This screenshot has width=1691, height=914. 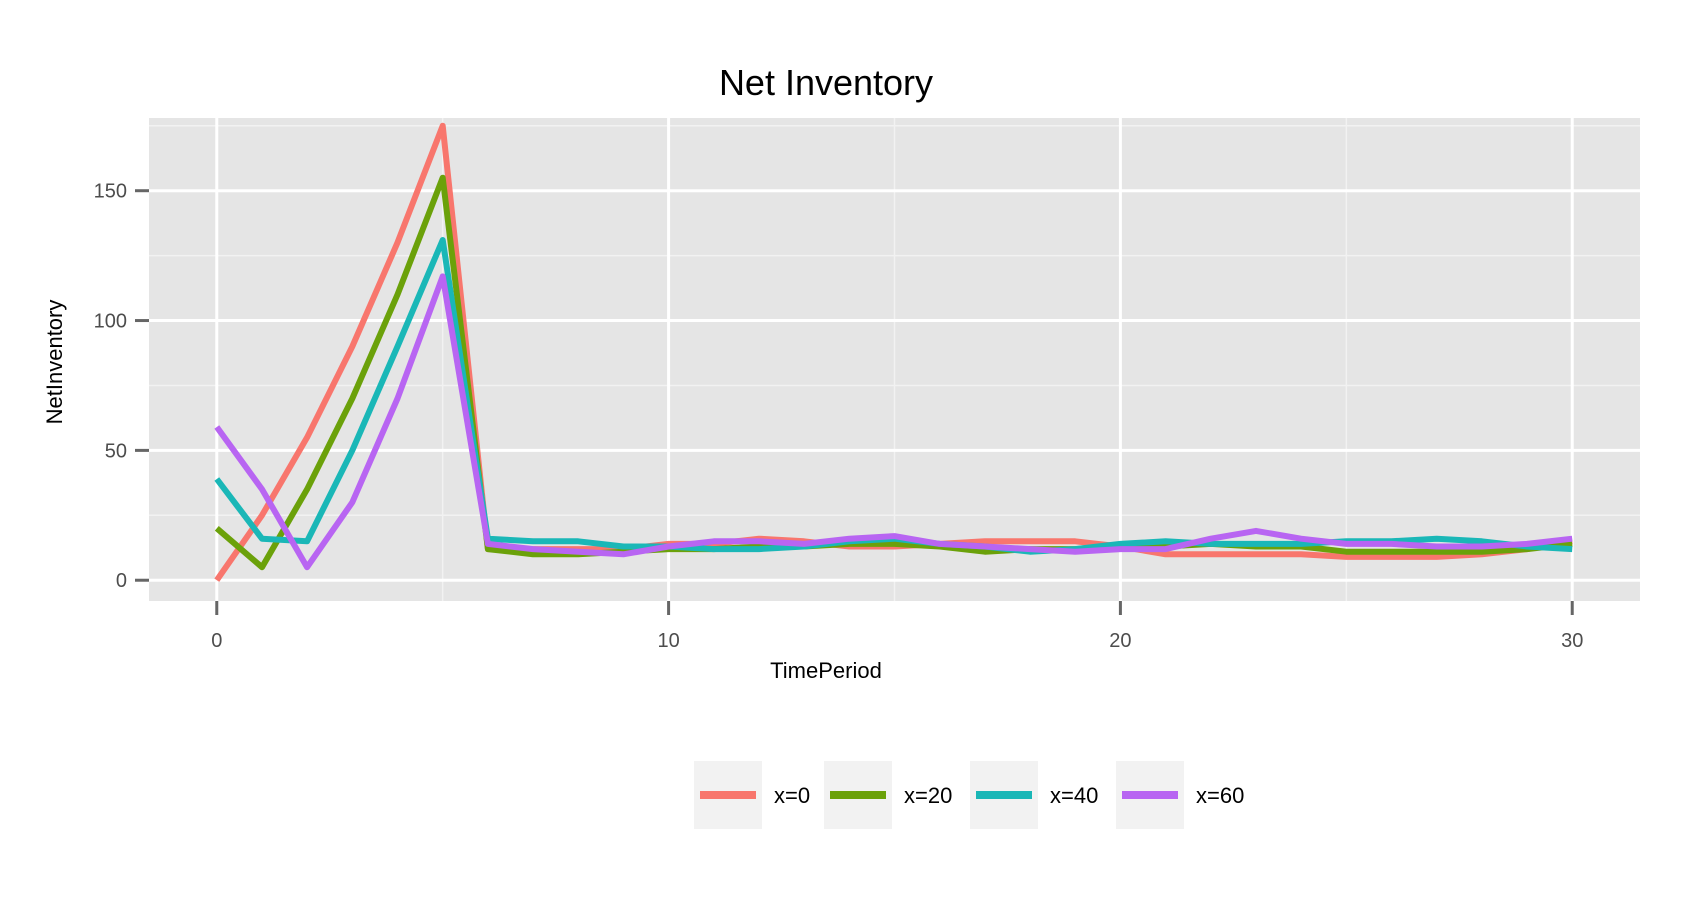 I want to click on y-tick-label: 100, so click(x=110, y=322).